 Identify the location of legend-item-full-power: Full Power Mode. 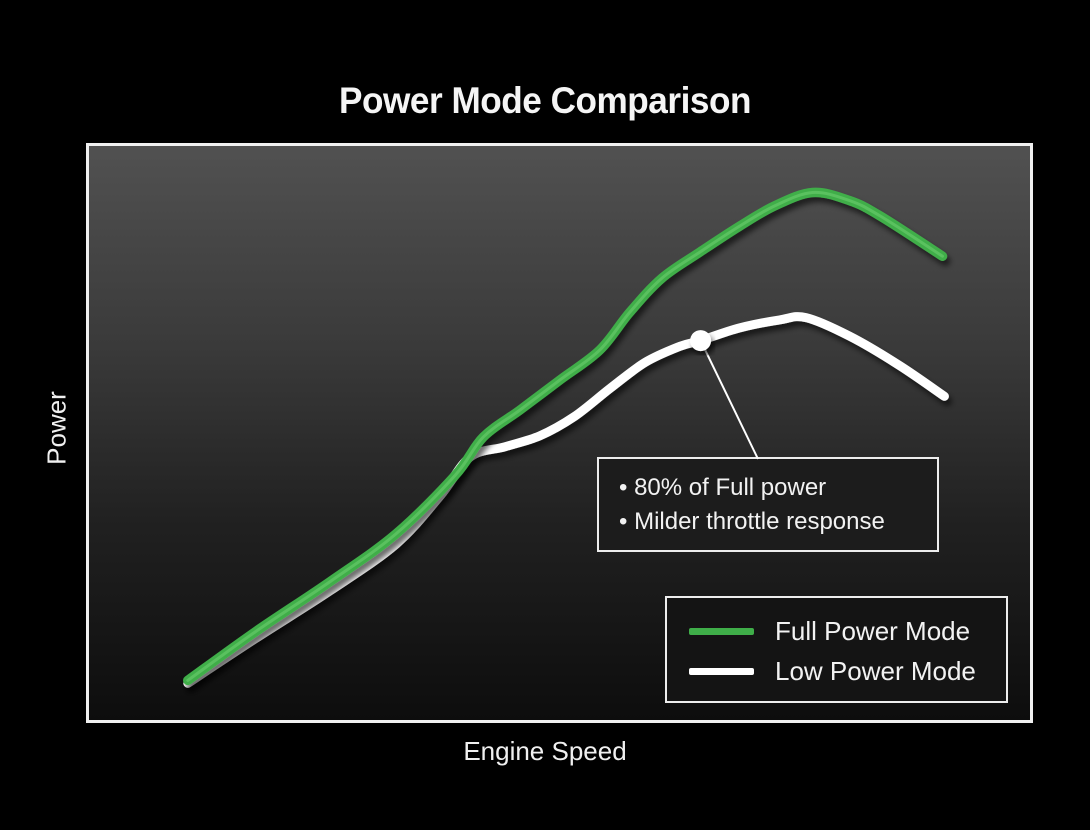
(847, 631).